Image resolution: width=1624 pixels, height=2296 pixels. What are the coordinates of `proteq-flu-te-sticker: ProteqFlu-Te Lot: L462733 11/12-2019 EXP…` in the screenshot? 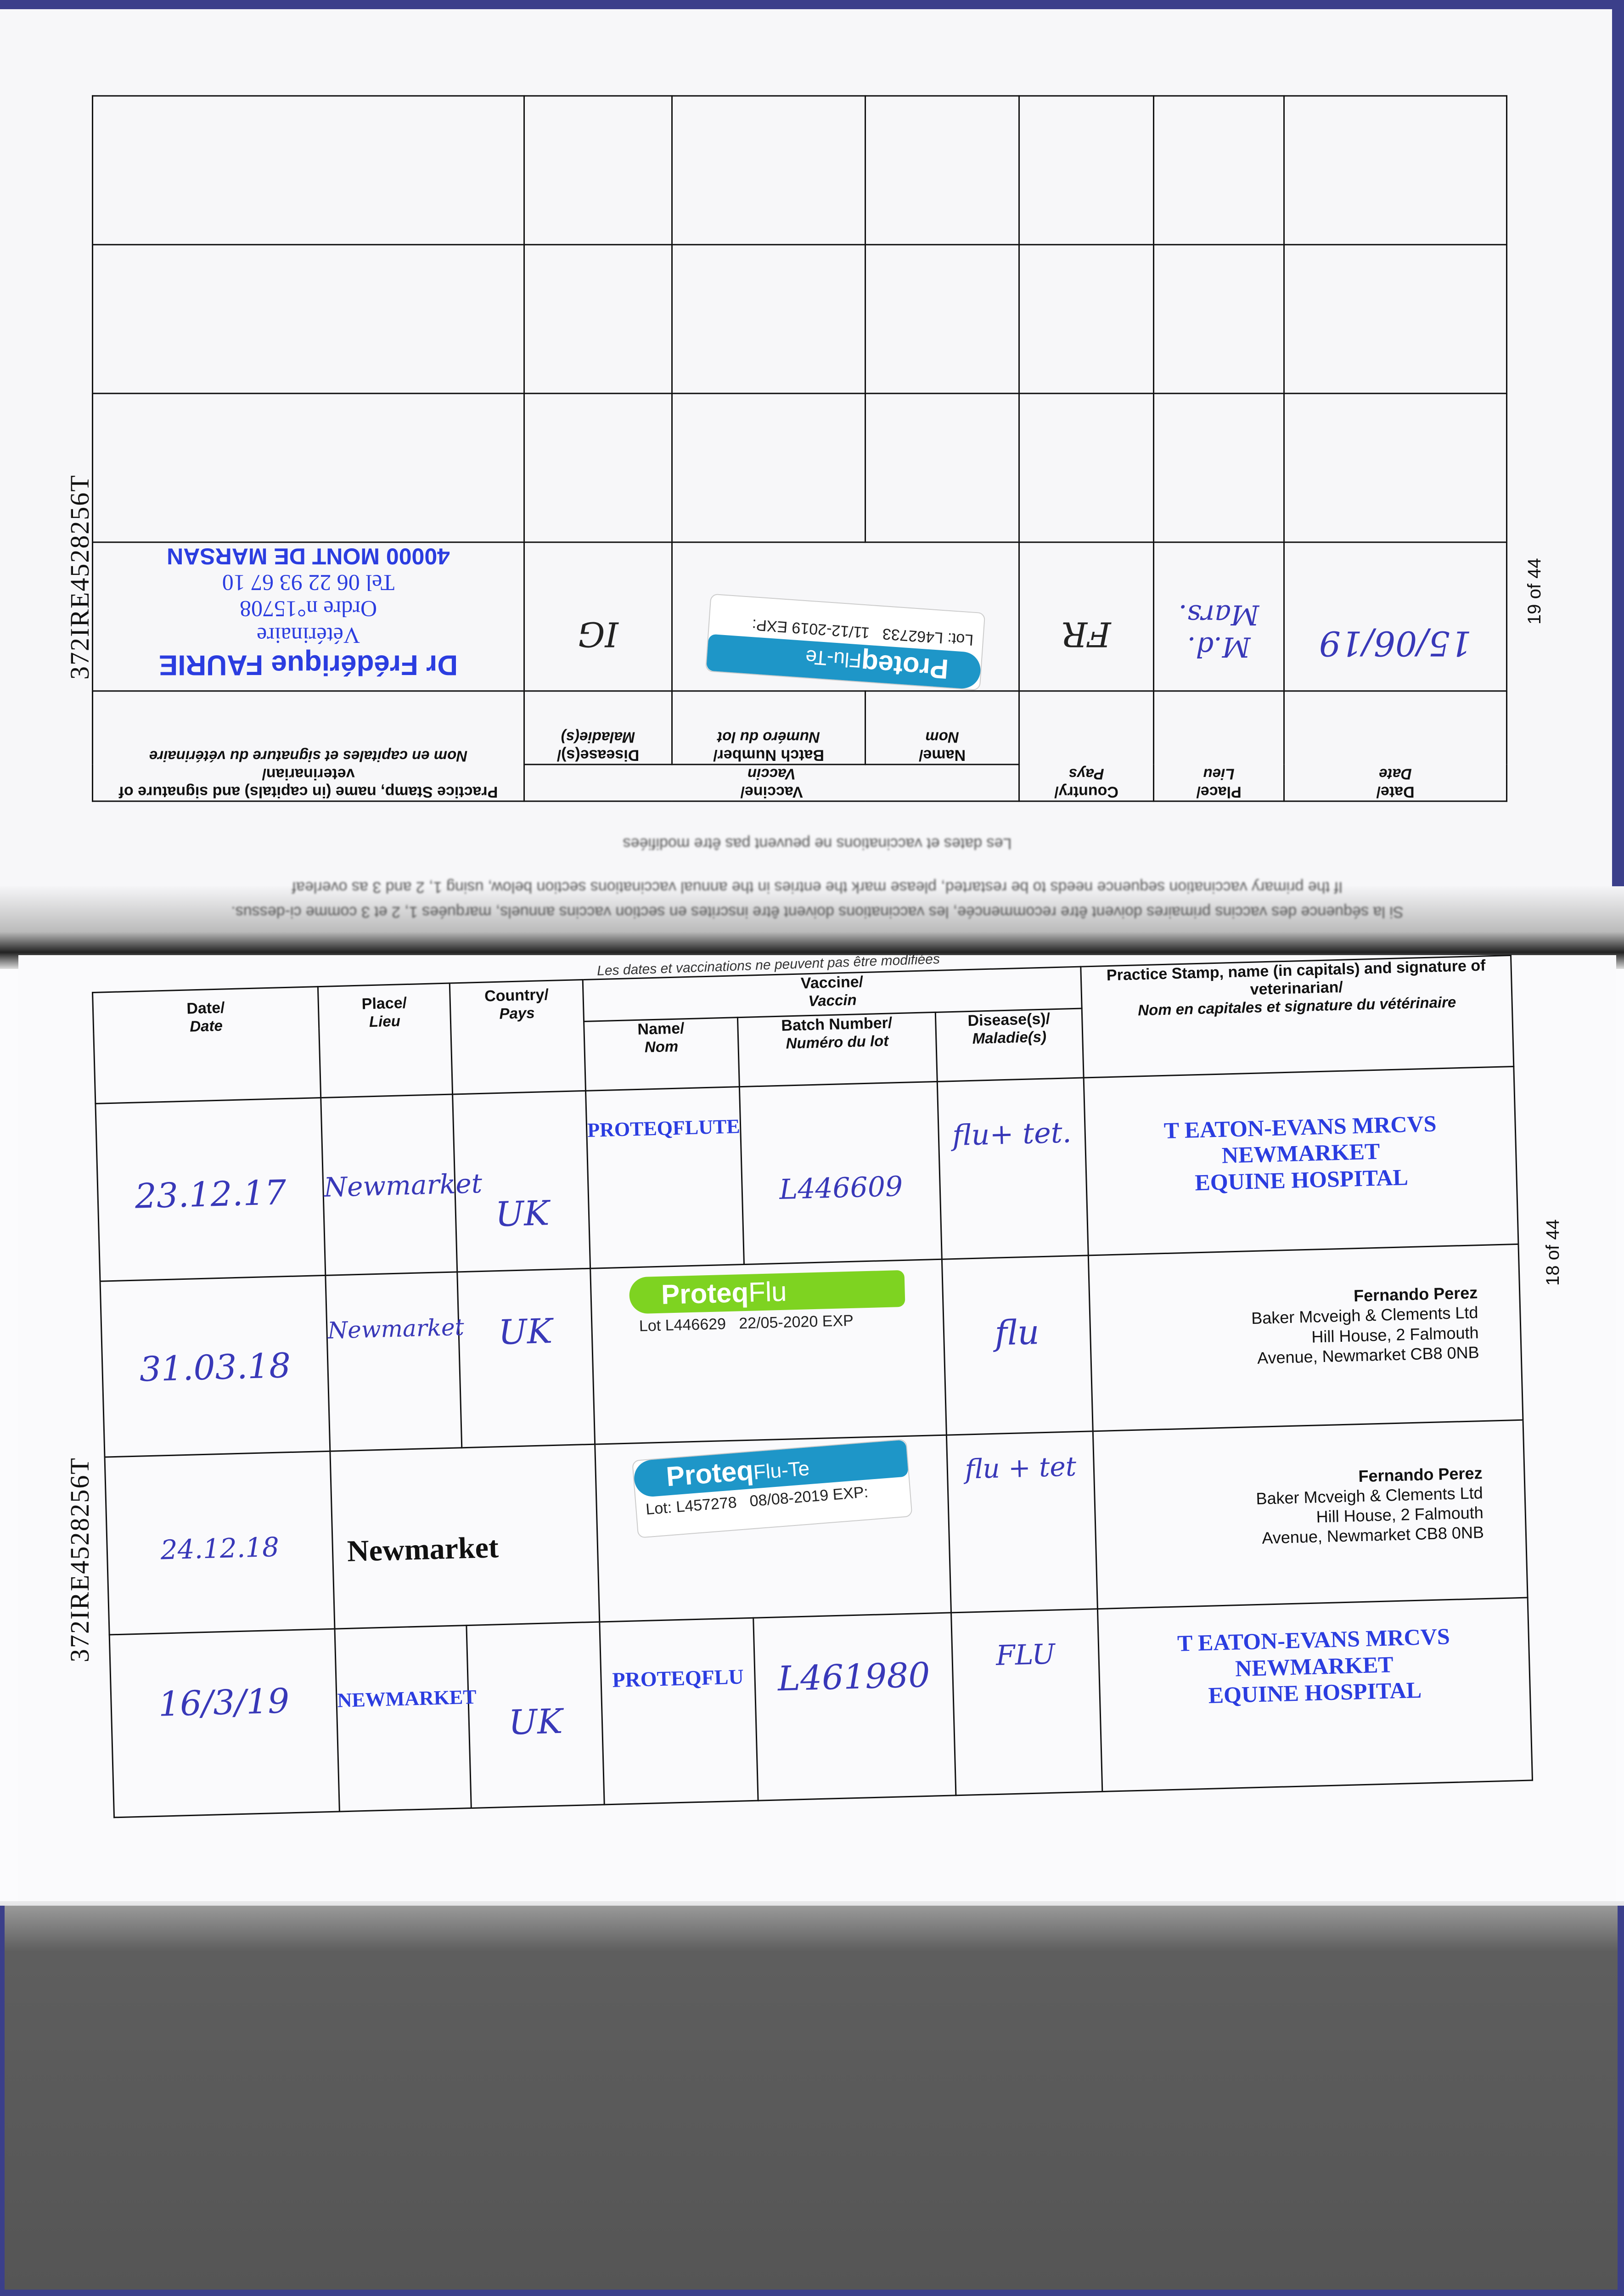 It's located at (845, 642).